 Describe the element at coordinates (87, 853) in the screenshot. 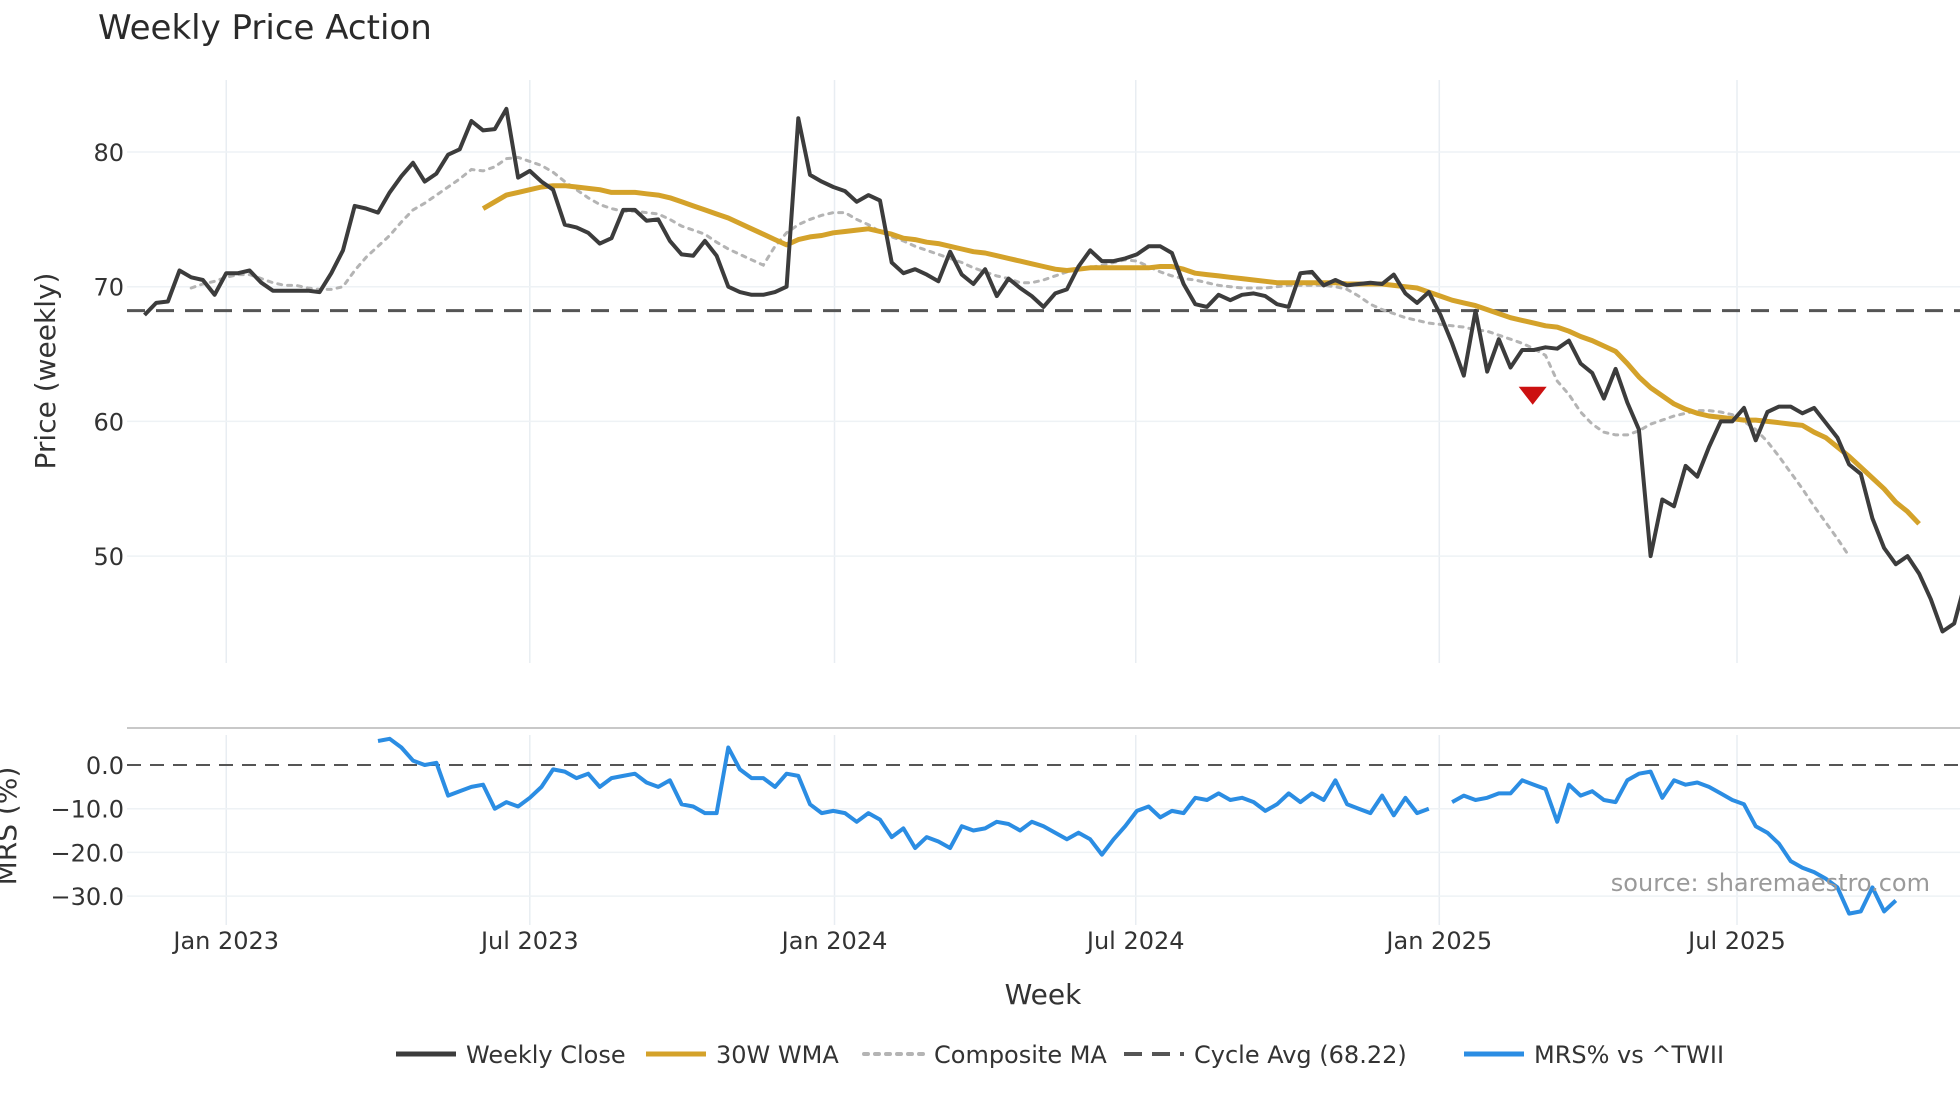

I see `mrs-y-tick-label: −20.0` at that location.